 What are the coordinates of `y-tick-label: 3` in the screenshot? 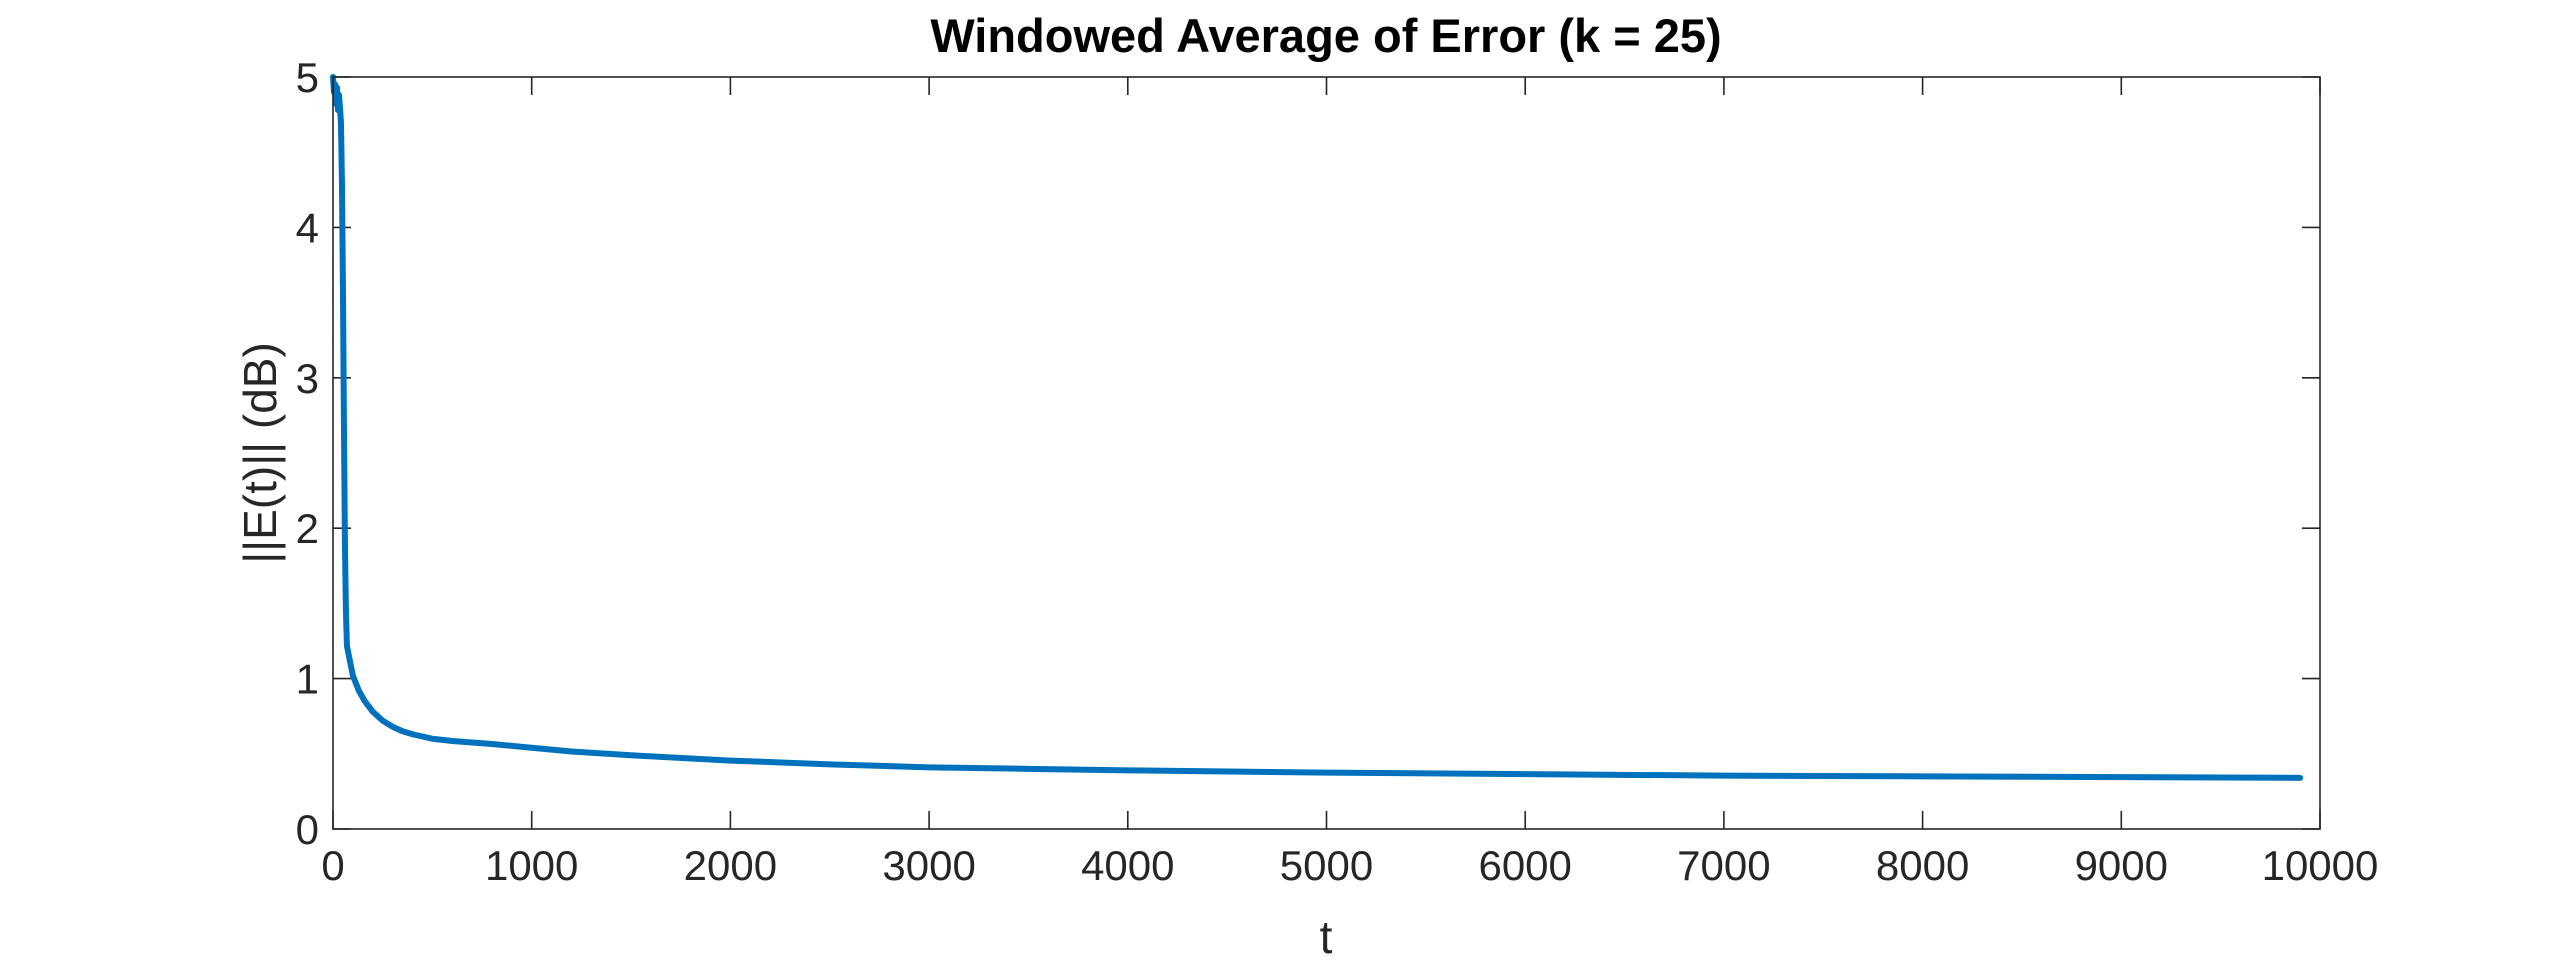 It's located at (307, 378).